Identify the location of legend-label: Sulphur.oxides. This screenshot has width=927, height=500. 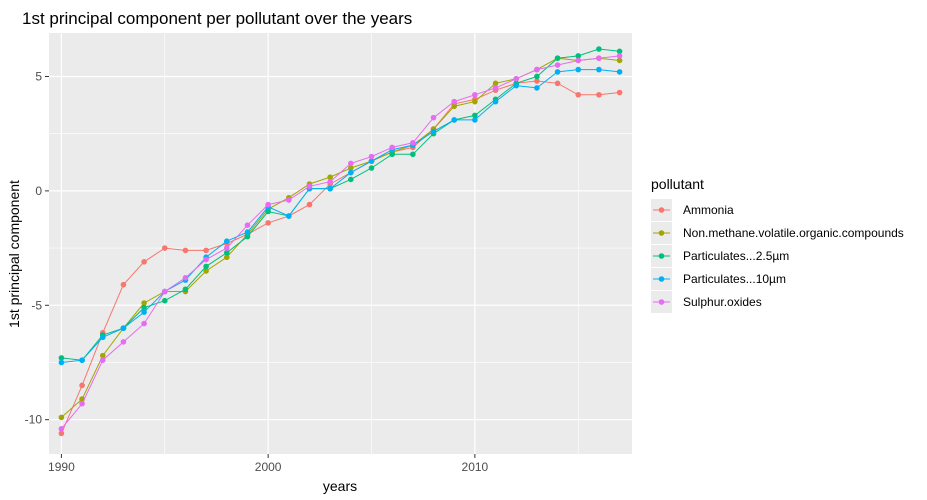
(722, 302).